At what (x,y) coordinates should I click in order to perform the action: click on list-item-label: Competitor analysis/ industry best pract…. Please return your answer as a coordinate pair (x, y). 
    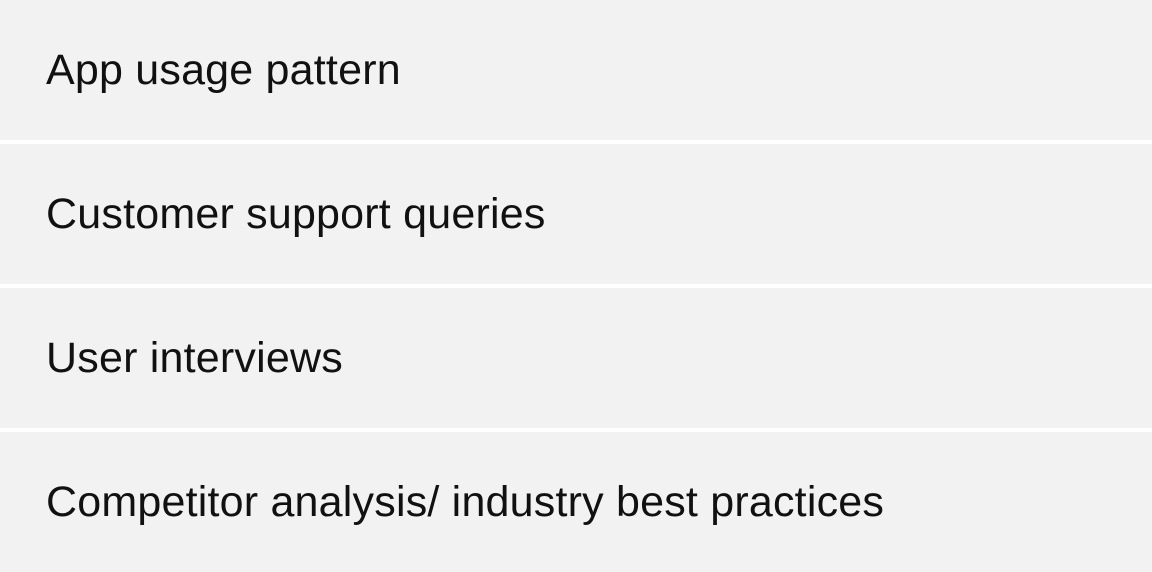
    Looking at the image, I should click on (465, 501).